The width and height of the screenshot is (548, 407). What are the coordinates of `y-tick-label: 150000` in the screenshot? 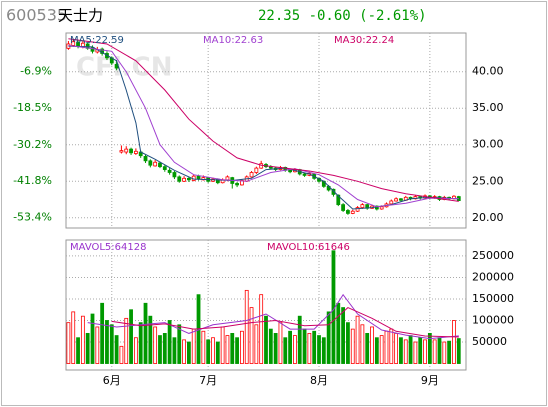 It's located at (493, 298).